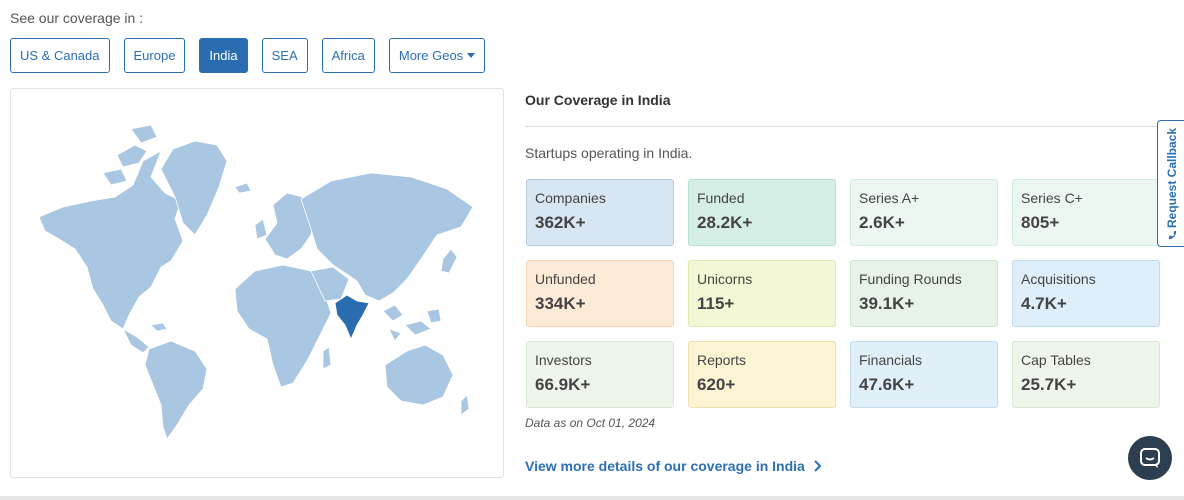  I want to click on stat-value: 28.2K+, so click(725, 222).